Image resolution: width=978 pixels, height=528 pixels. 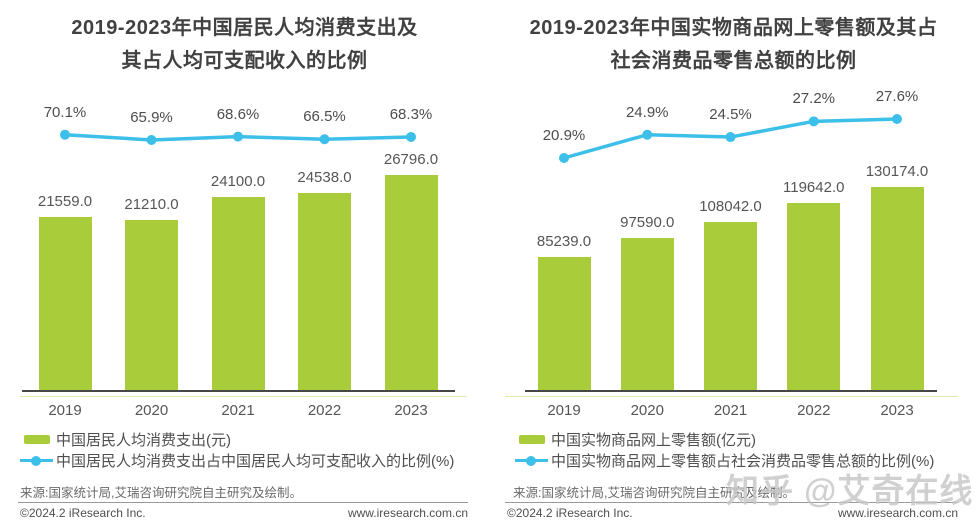 I want to click on bar-value-label: 108042.0, so click(x=730, y=206).